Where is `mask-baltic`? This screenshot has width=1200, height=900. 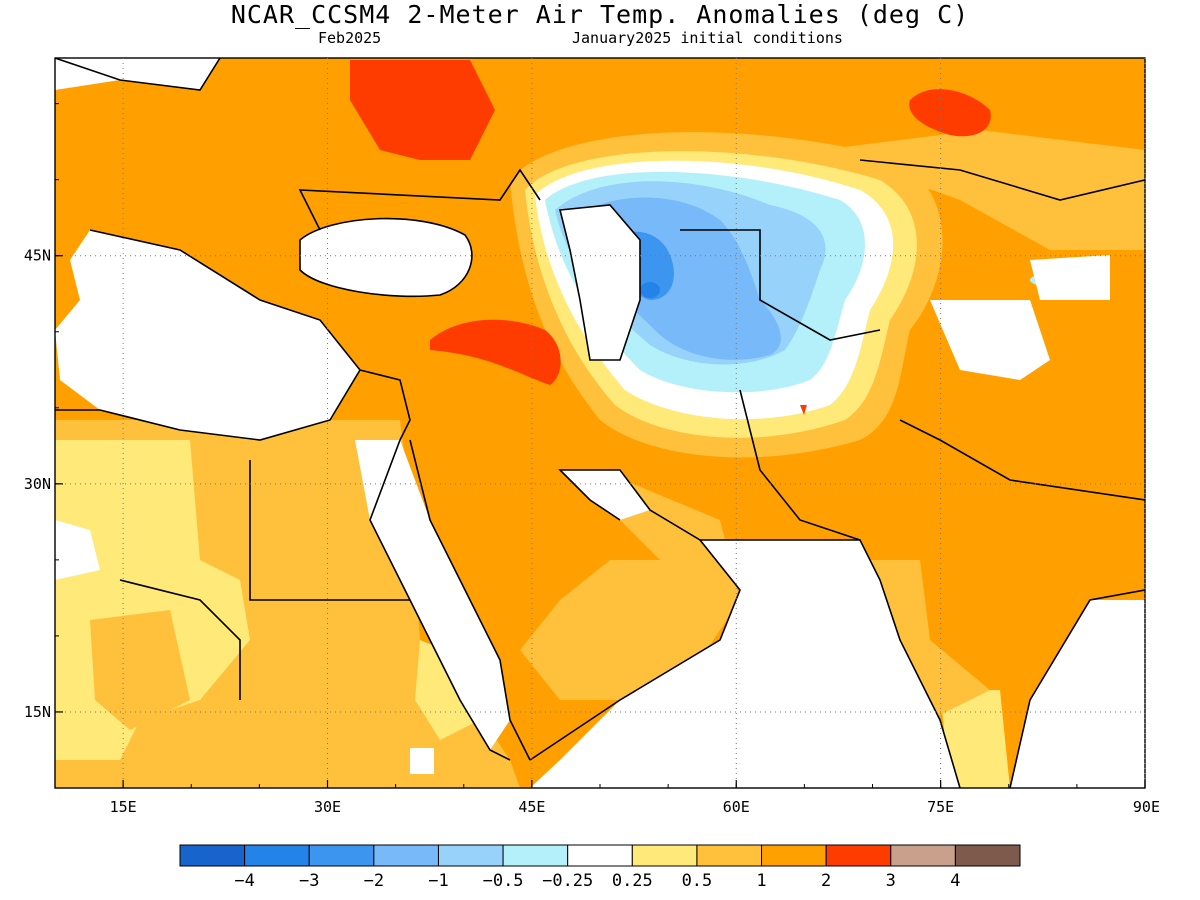
mask-baltic is located at coordinates (137, 74).